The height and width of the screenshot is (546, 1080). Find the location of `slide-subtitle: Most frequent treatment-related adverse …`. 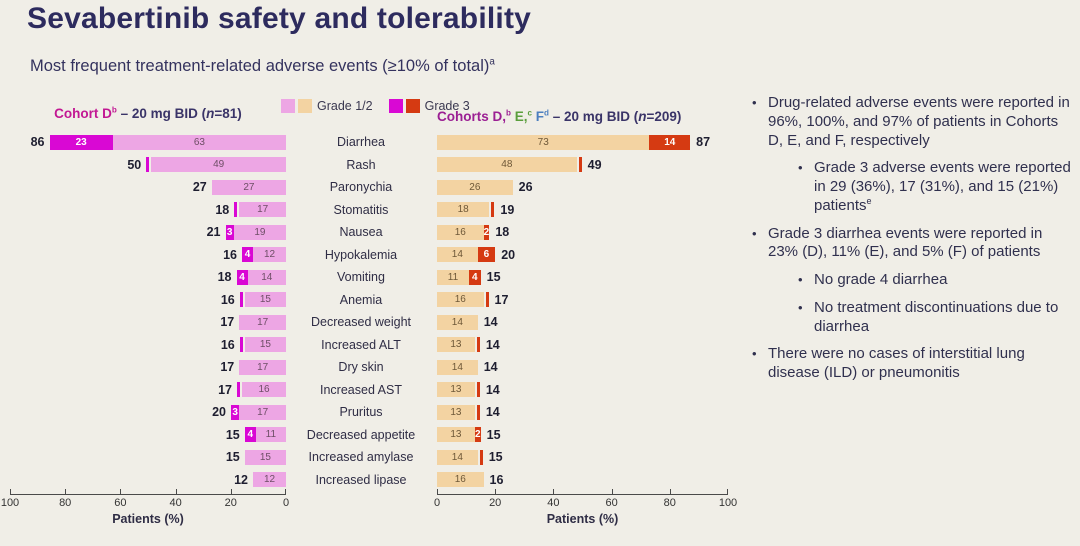

slide-subtitle: Most frequent treatment-related adverse … is located at coordinates (262, 66).